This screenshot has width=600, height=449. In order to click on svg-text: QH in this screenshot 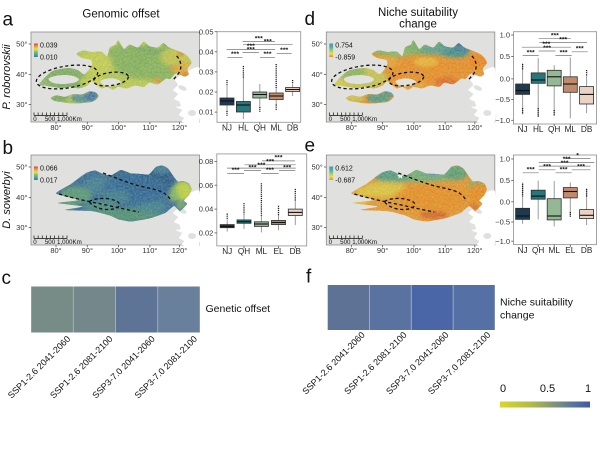, I will do `click(554, 129)`.